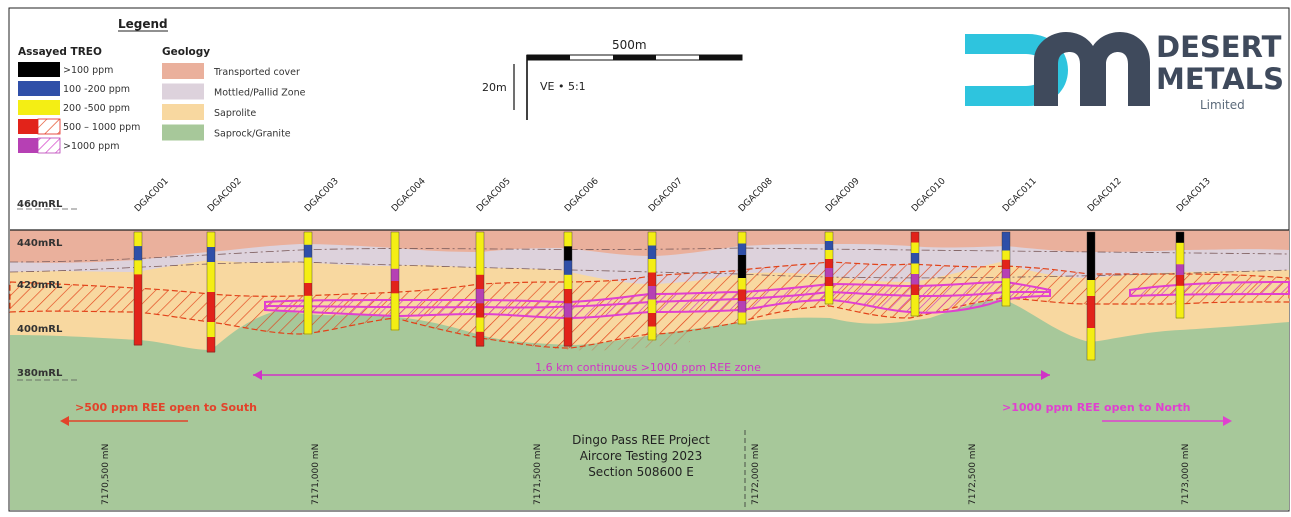 This screenshot has height=517, width=1291. Describe the element at coordinates (1219, 47) in the screenshot. I see `logo-desert: DESERT` at that location.